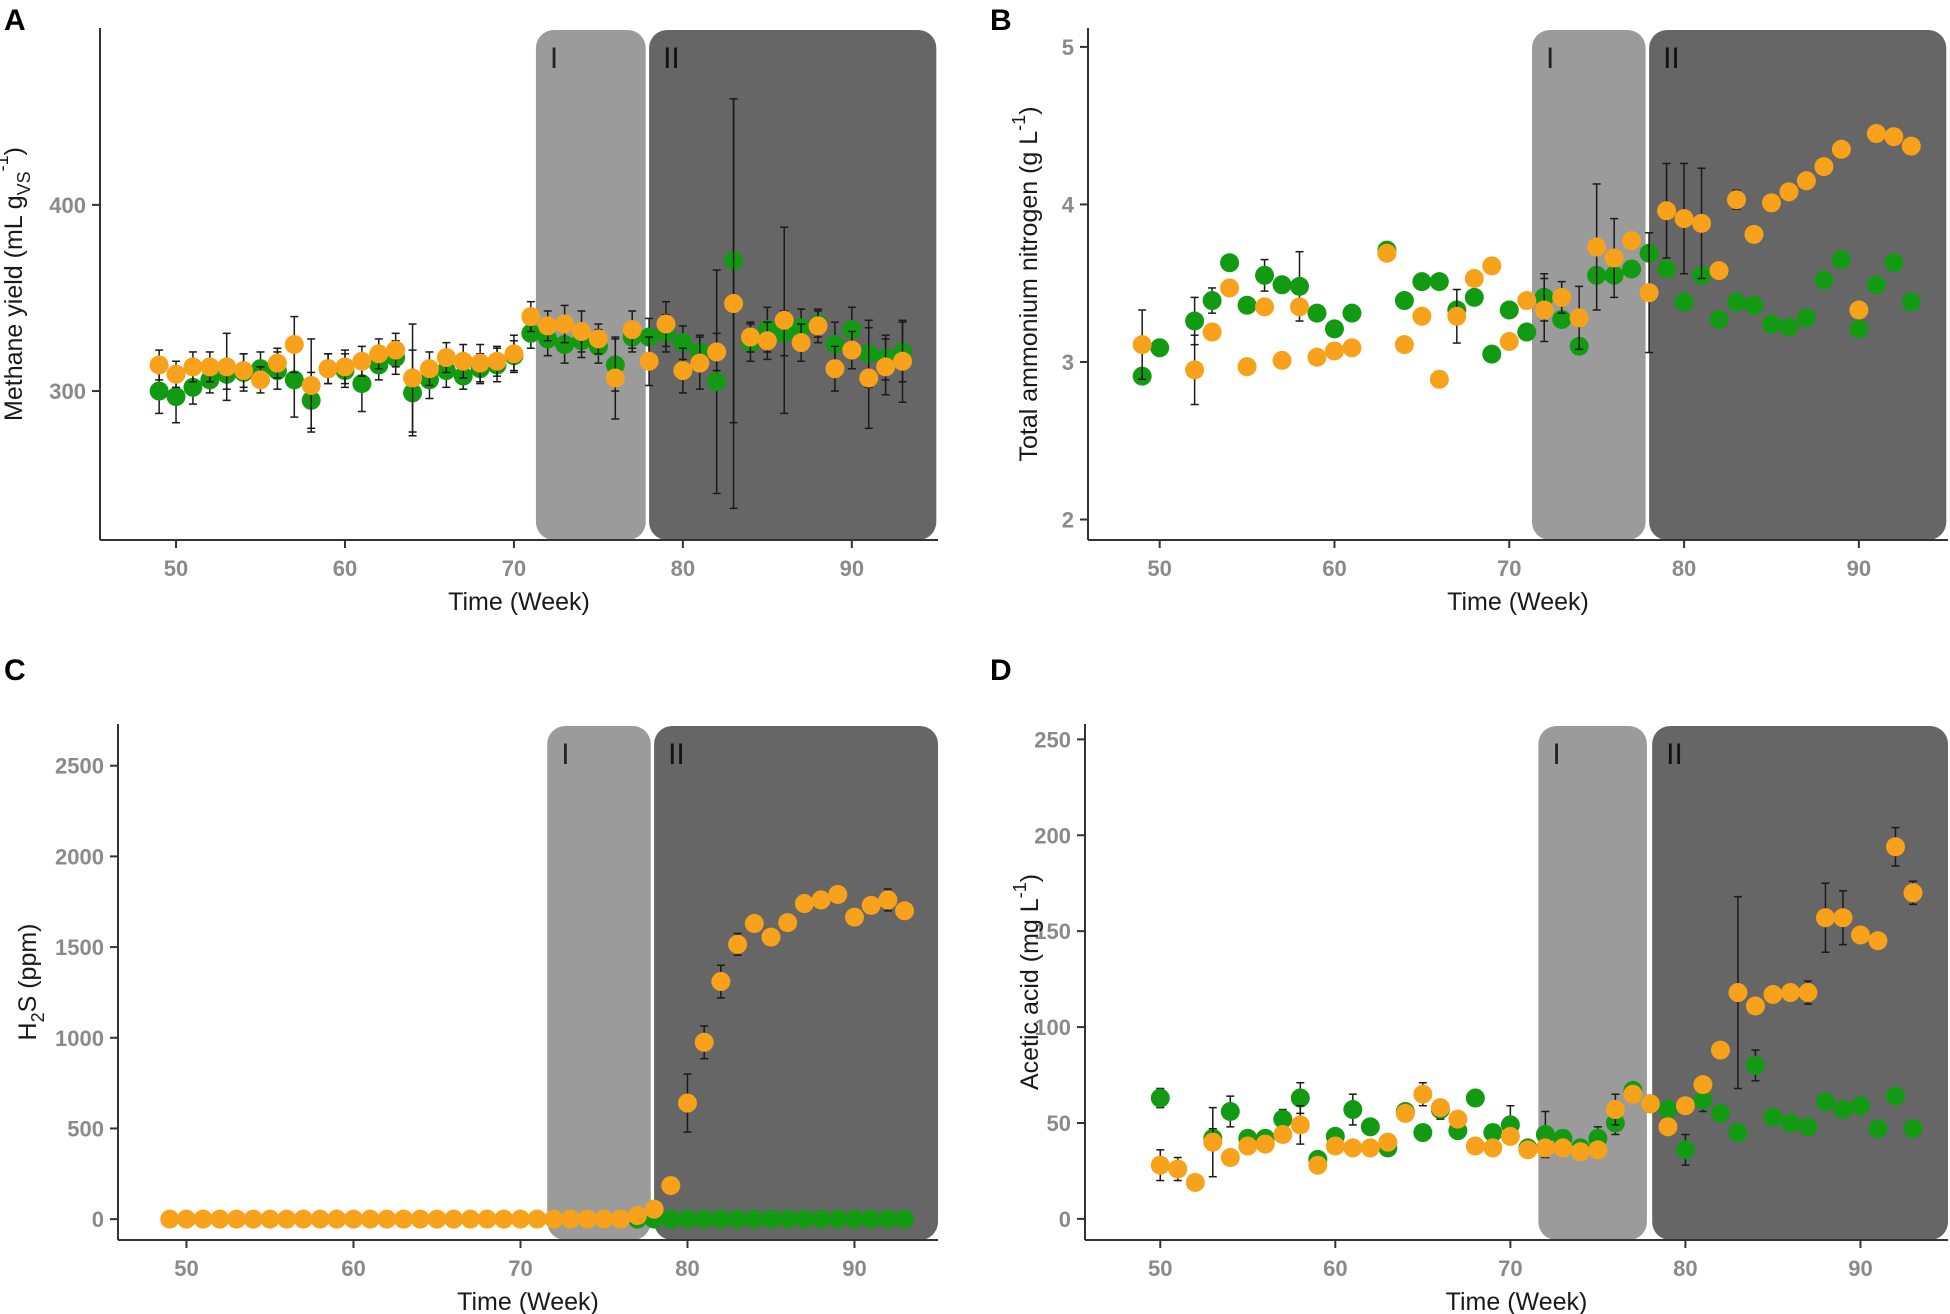 This screenshot has height=1314, width=1950. I want to click on phase-II-region, so click(1798, 285).